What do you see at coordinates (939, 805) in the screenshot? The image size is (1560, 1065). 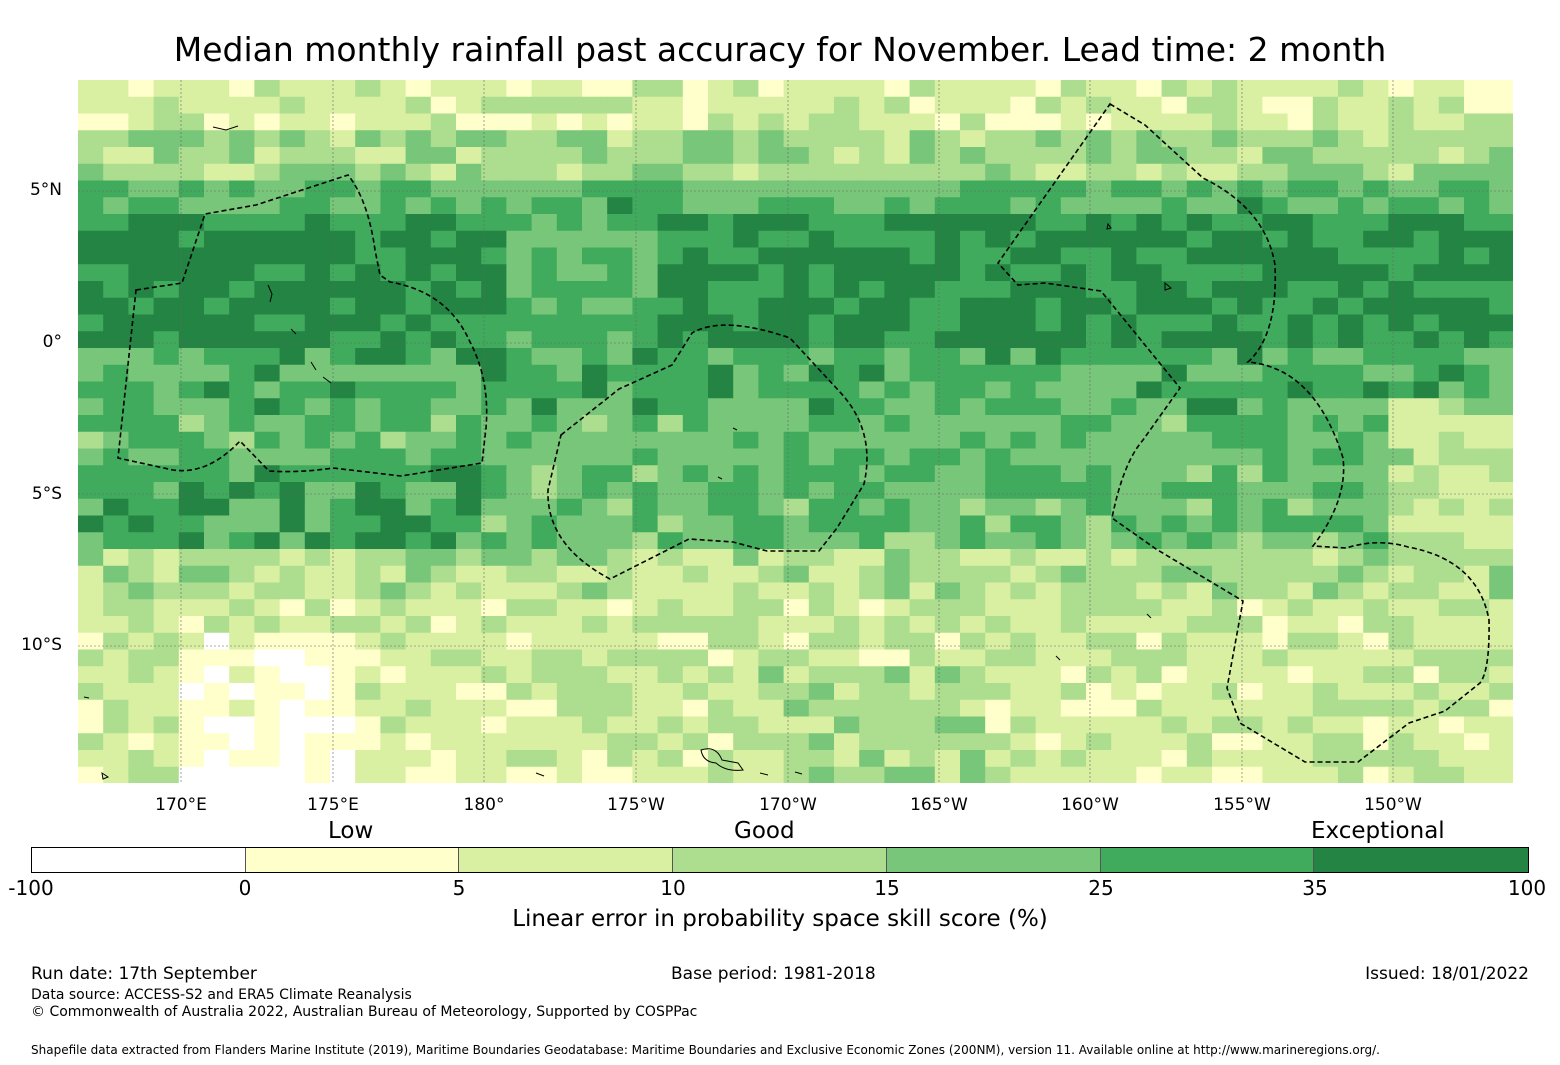 I see `lon-label-165w: 165°W` at bounding box center [939, 805].